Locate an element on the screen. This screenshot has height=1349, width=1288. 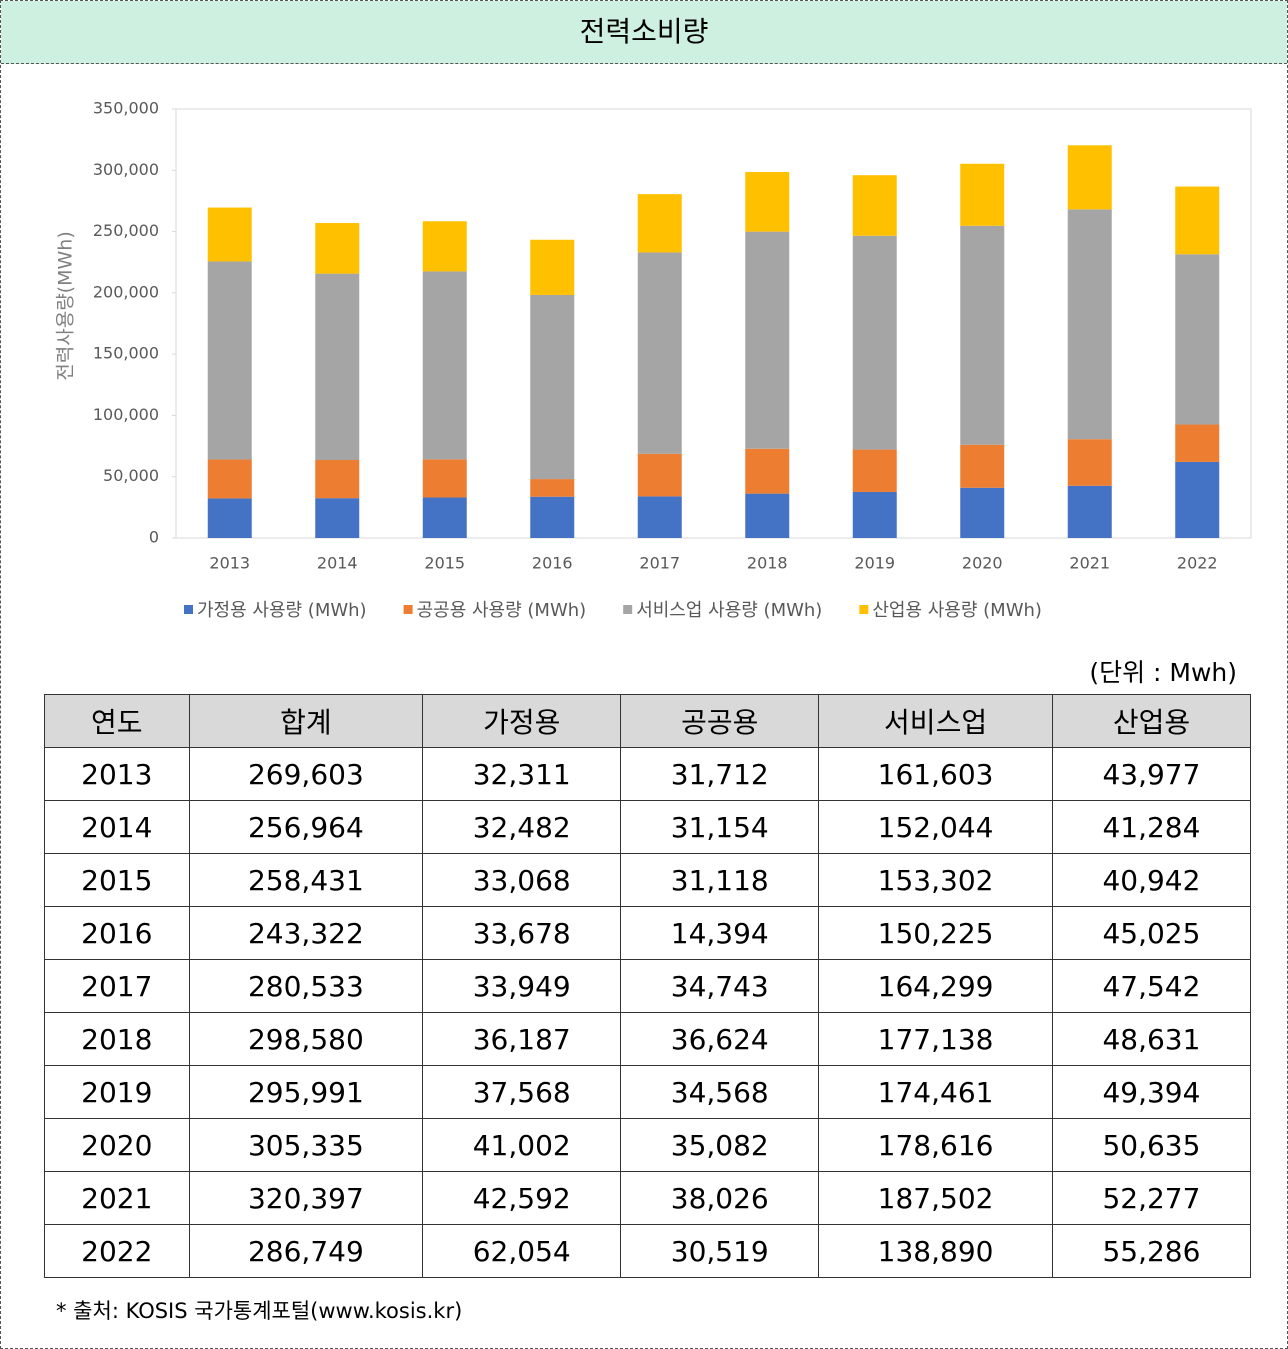
table-cell: 2022 is located at coordinates (117, 1251).